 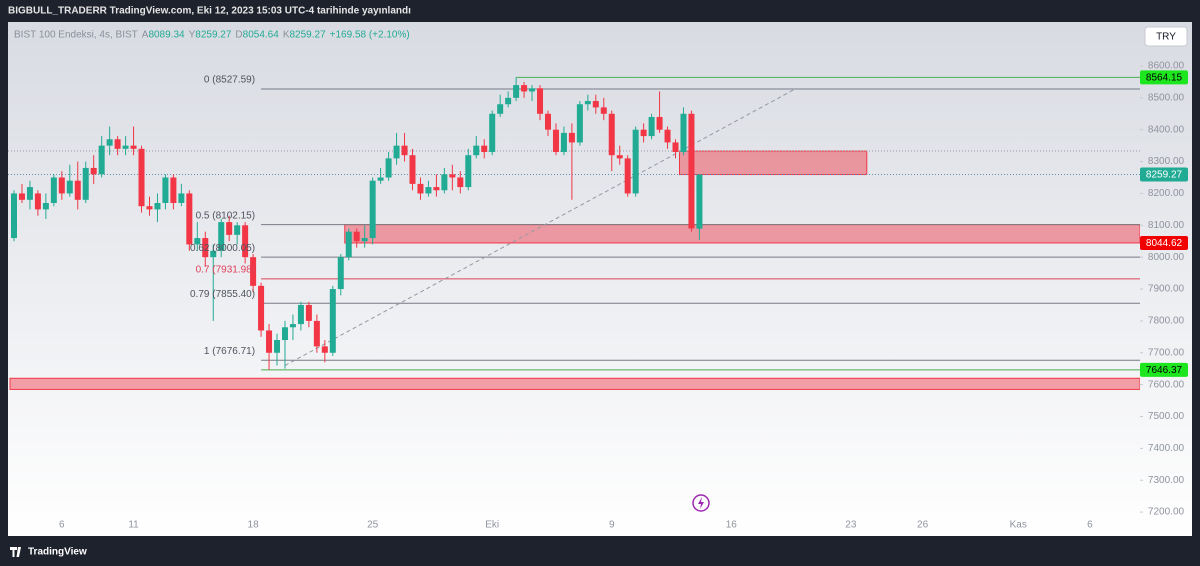 What do you see at coordinates (222, 248) in the screenshot?
I see `fib-label: 0.62 (8000.05)` at bounding box center [222, 248].